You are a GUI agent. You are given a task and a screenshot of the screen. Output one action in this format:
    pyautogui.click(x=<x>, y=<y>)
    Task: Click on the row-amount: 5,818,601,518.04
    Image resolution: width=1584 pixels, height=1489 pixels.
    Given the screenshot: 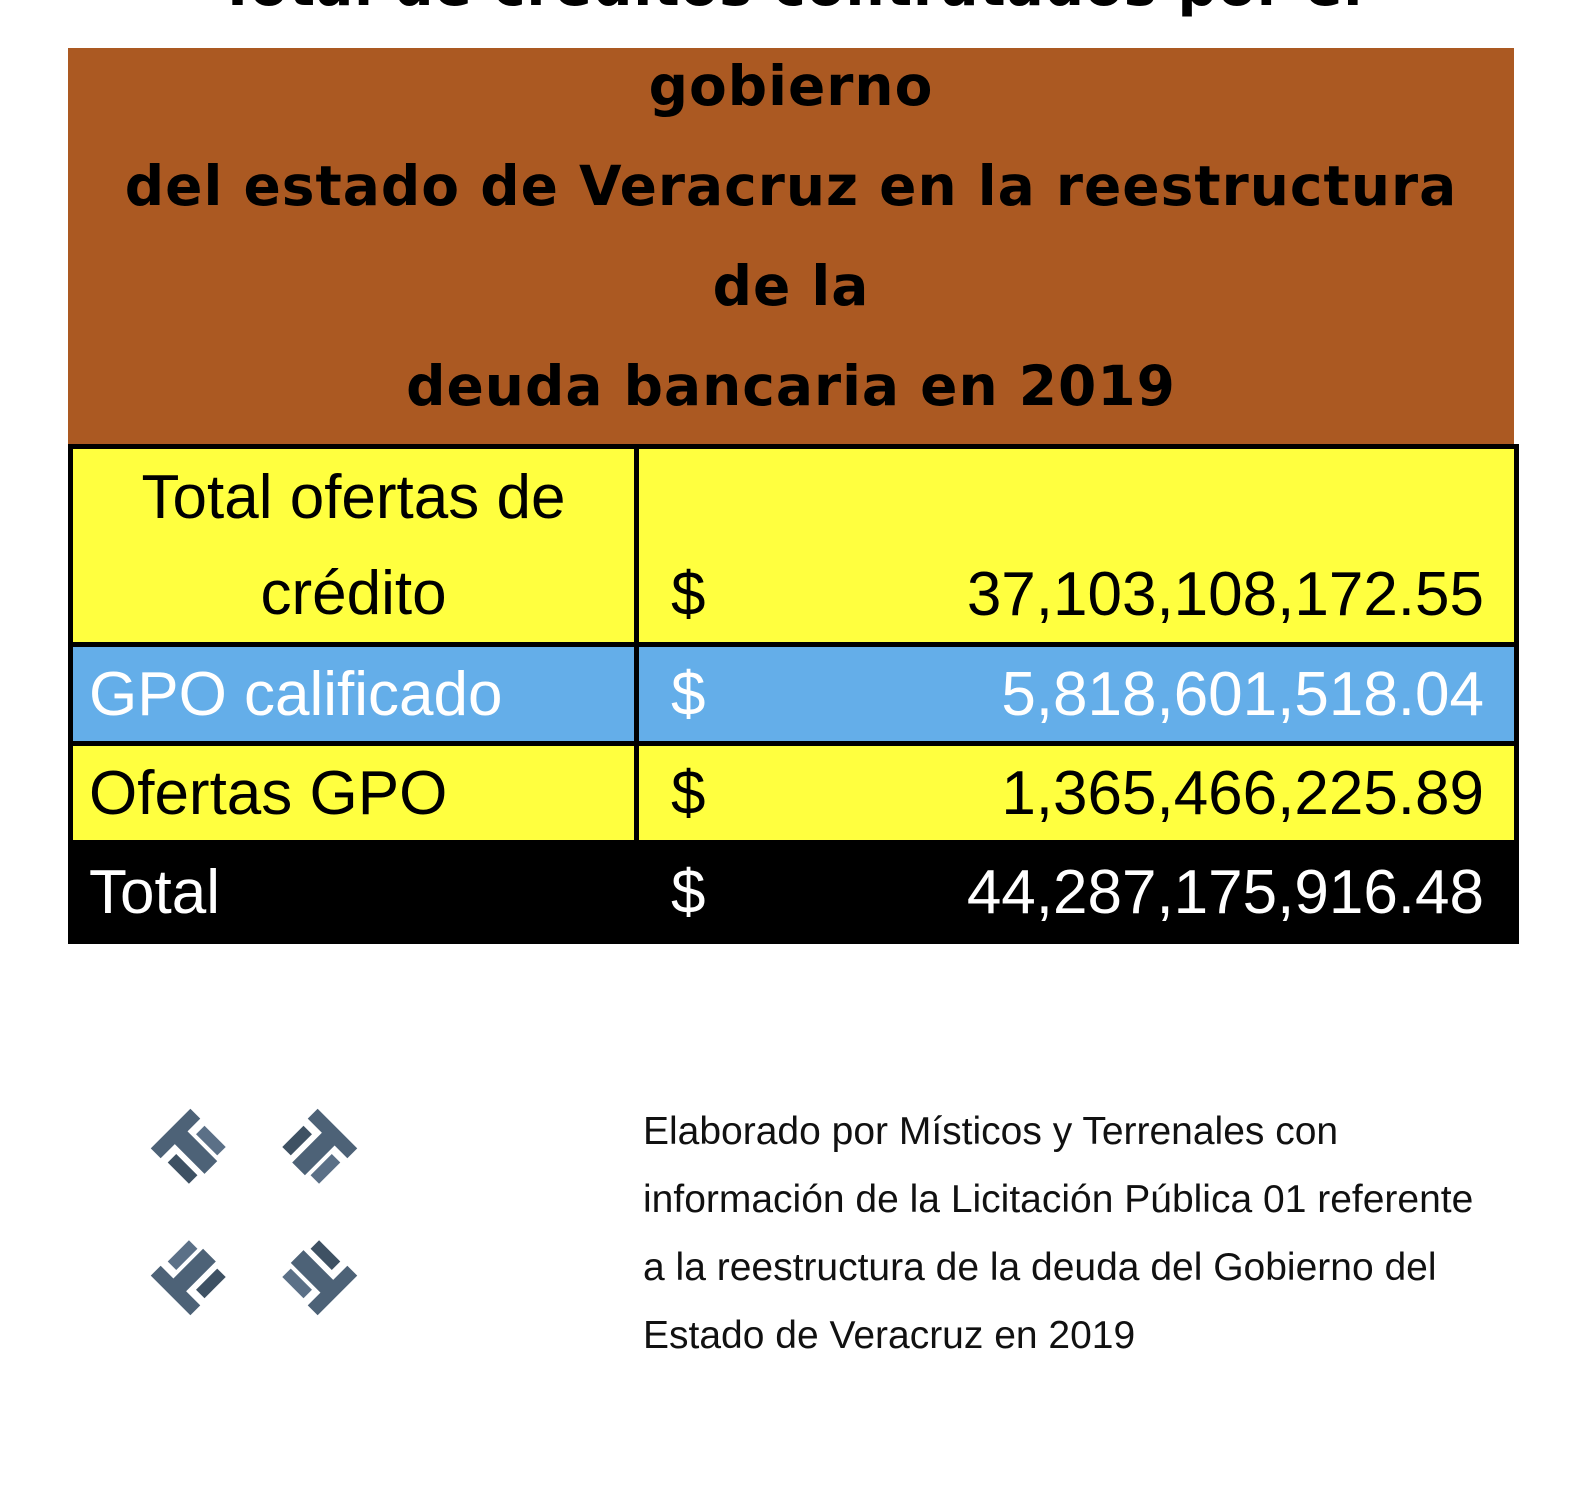 What is the action you would take?
    pyautogui.click(x=1242, y=694)
    